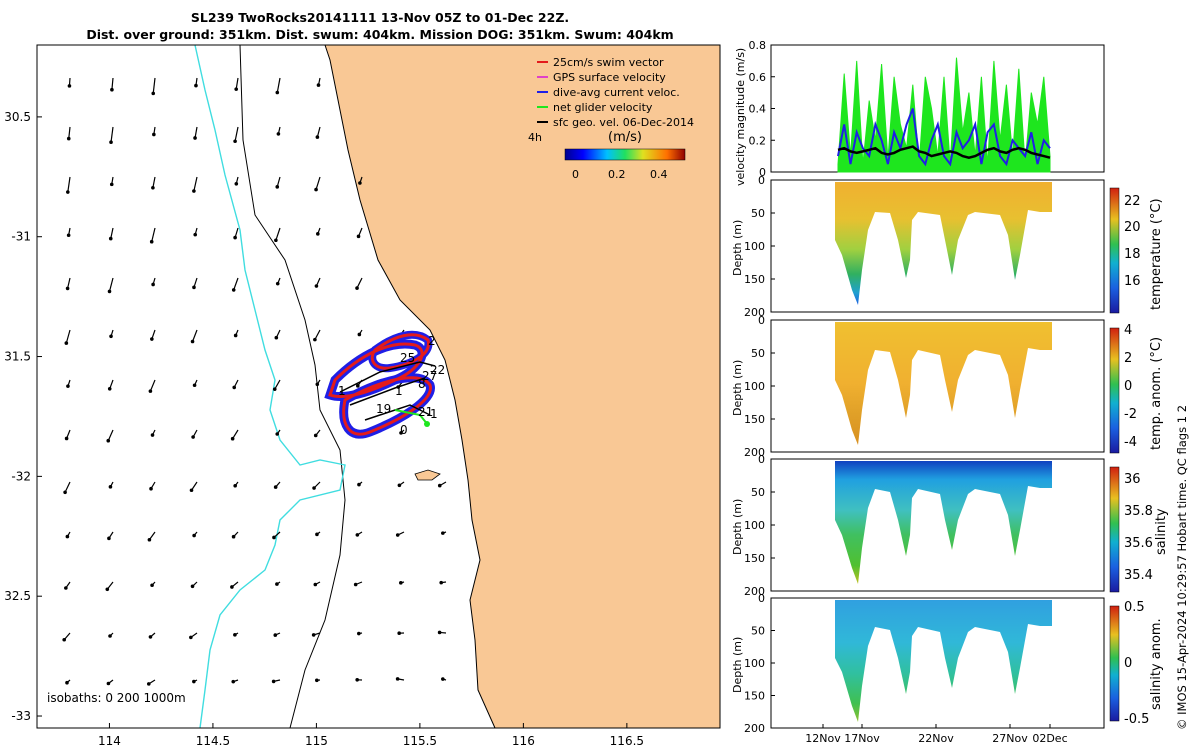  I want to click on map-ytick-label: 30.5, so click(17, 117).